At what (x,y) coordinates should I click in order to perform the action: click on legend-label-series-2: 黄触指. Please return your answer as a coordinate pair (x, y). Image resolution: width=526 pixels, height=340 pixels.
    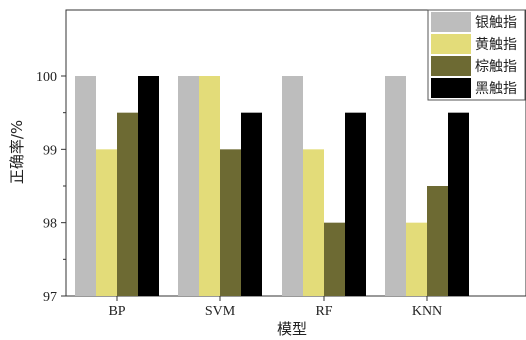
    Looking at the image, I should click on (496, 44).